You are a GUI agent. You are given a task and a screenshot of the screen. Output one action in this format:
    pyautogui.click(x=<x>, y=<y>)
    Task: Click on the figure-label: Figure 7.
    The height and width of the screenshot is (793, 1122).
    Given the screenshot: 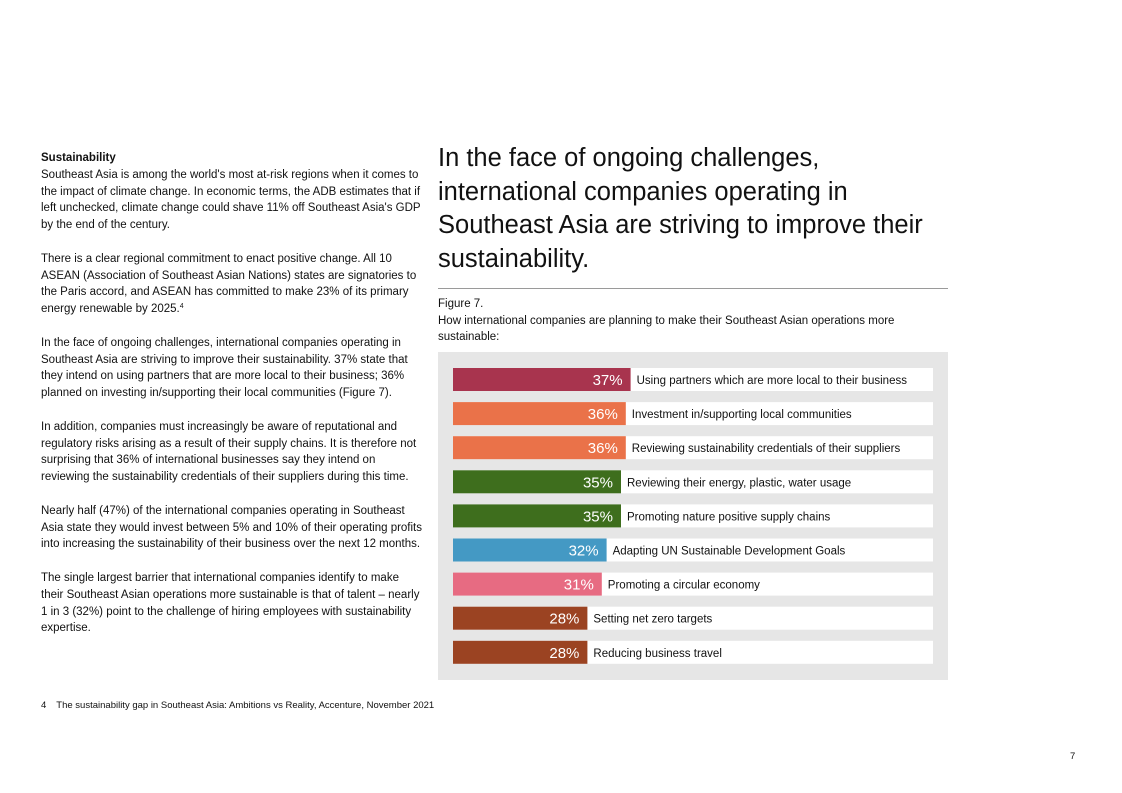 What is the action you would take?
    pyautogui.click(x=461, y=304)
    